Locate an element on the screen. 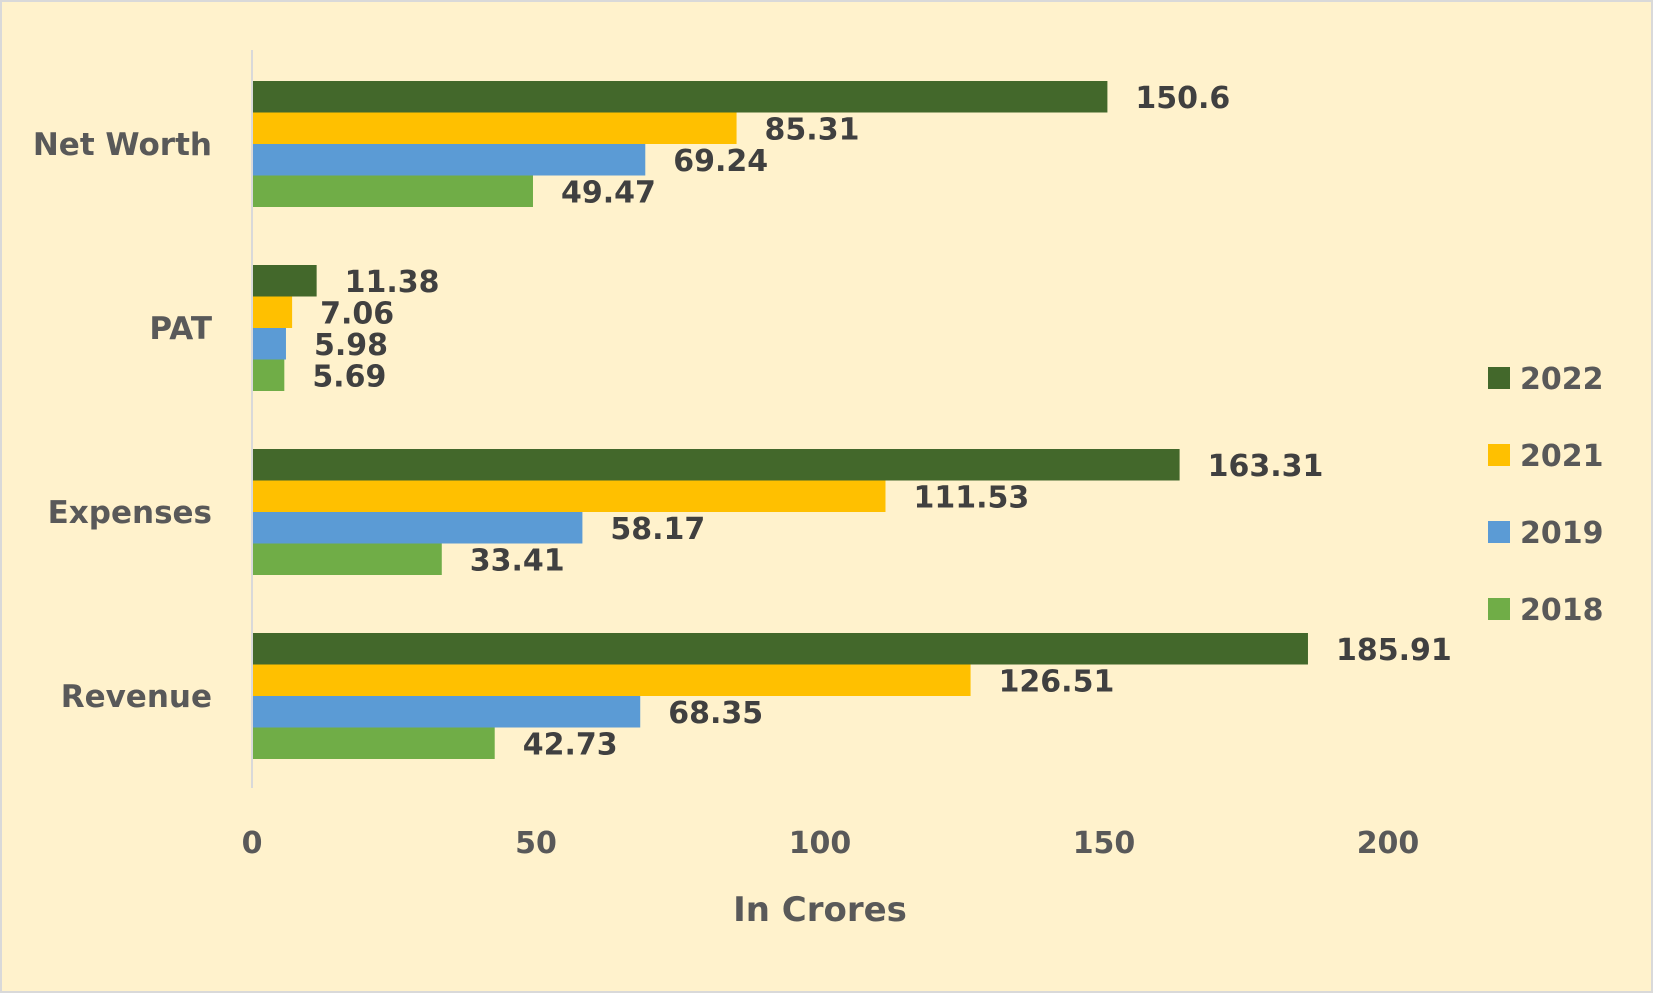 Image resolution: width=1653 pixels, height=993 pixels. category-label: Revenue is located at coordinates (136, 697).